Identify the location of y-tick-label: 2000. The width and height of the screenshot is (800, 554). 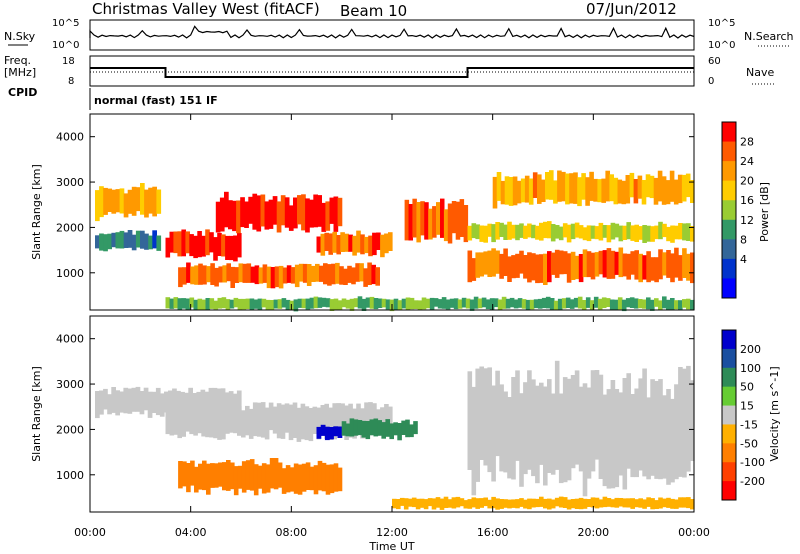
(70, 429).